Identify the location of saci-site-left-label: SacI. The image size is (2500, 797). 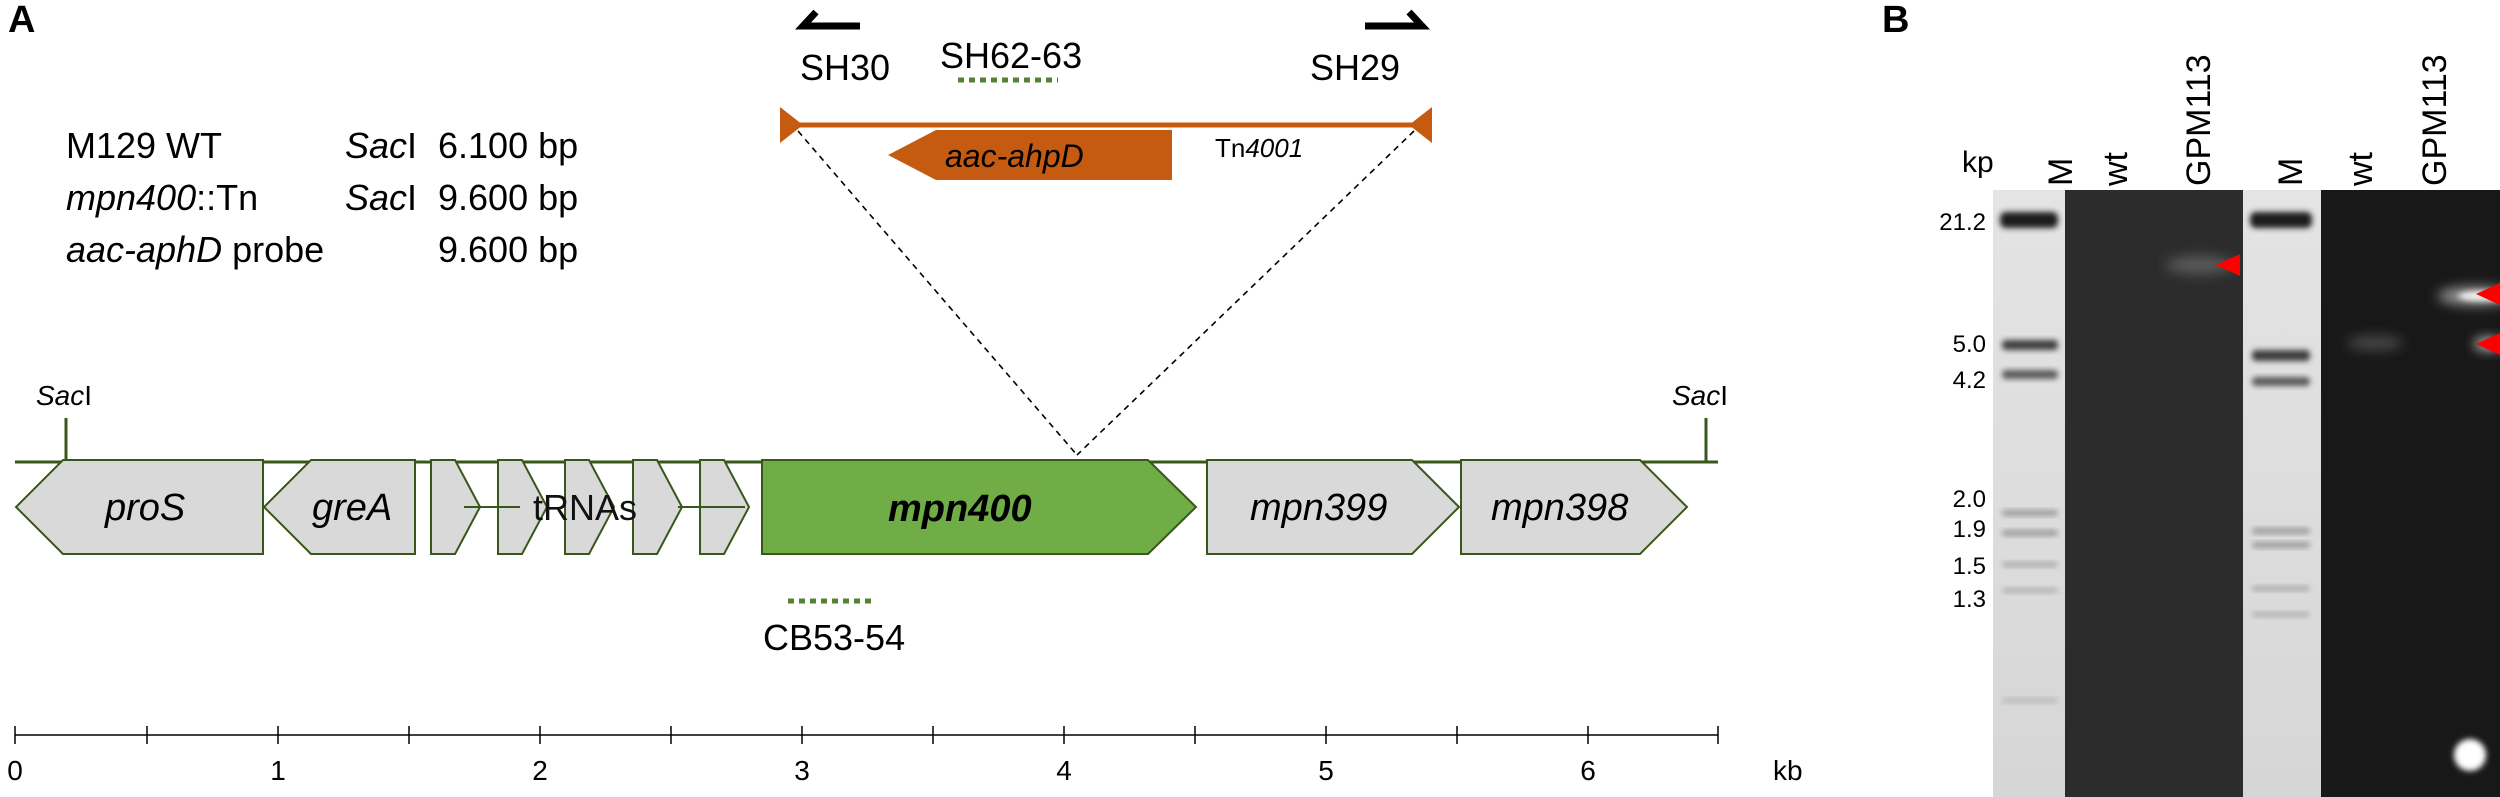
(64, 395).